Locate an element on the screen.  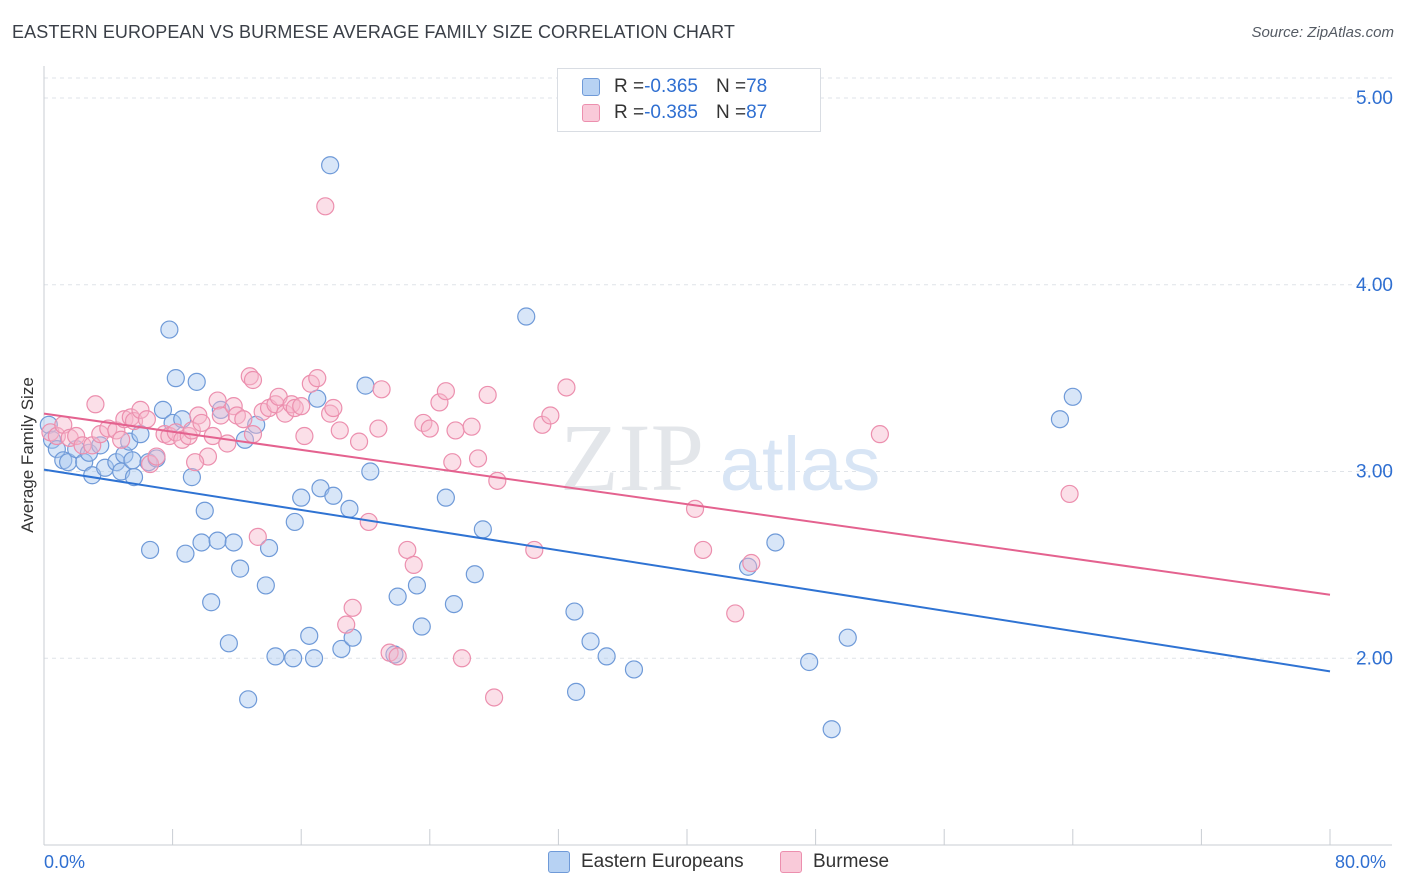
y-tick-label: 3.00 is located at coordinates (1374, 472).